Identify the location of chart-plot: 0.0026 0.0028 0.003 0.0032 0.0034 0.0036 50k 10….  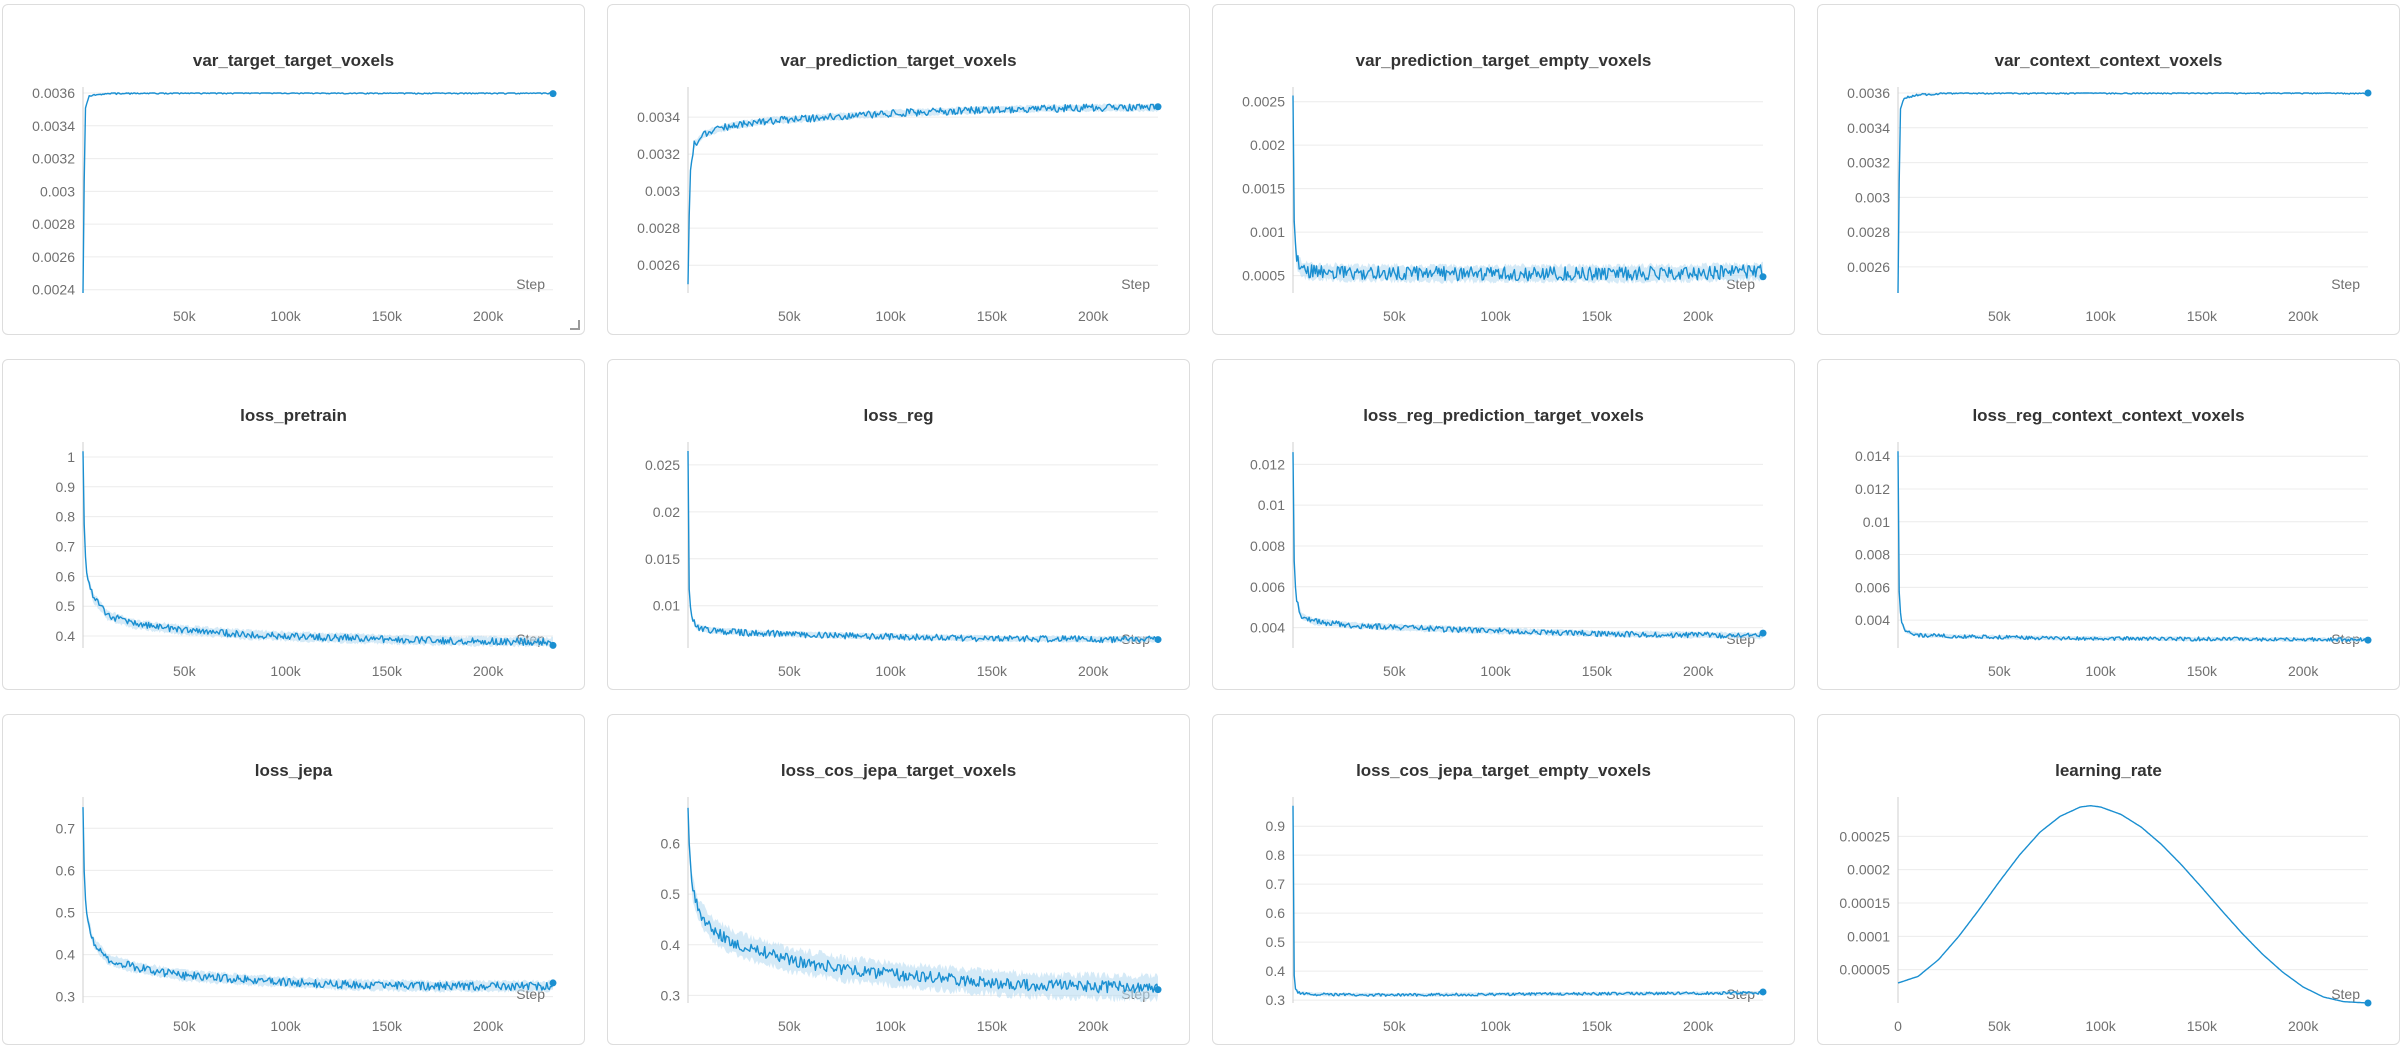
(2109, 204).